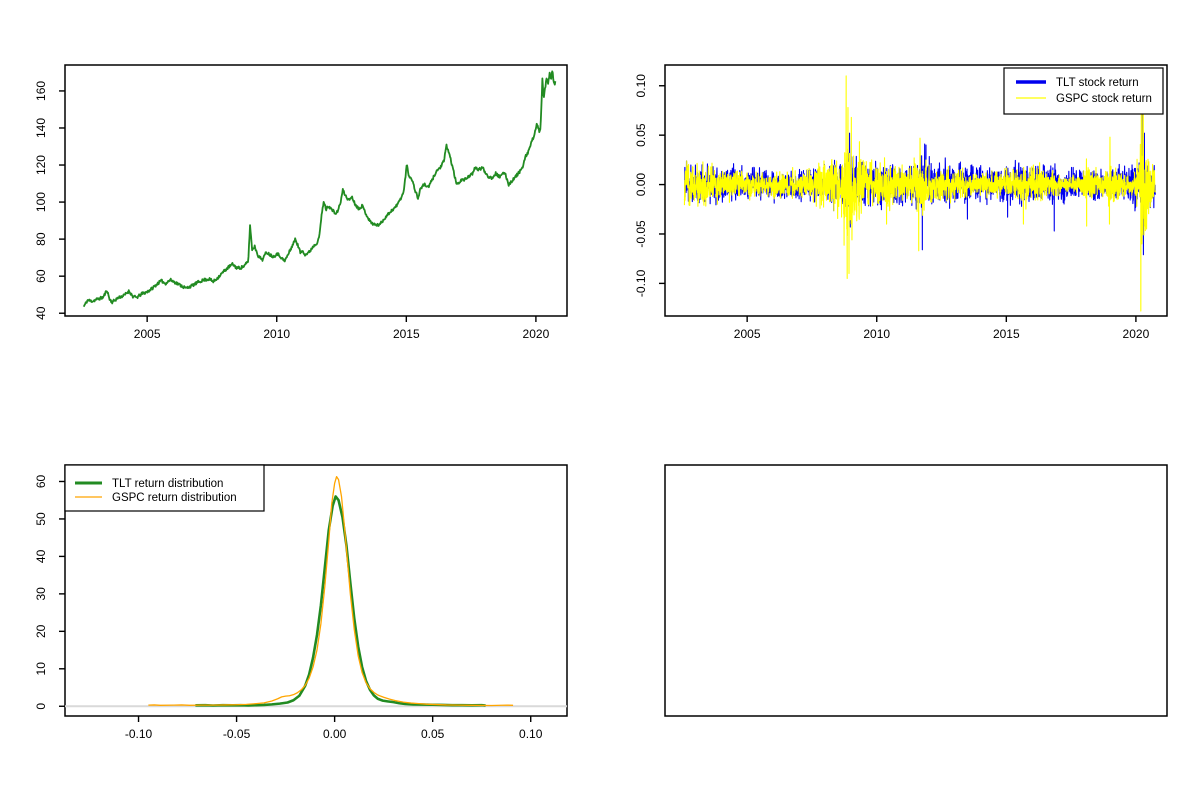 The image size is (1200, 800). I want to click on gspc-return-distribution-curve, so click(331, 591).